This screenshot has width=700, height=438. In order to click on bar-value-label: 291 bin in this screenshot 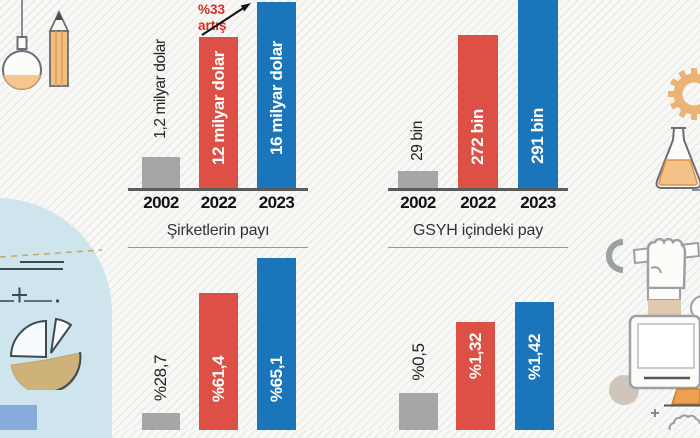, I will do `click(537, 136)`.